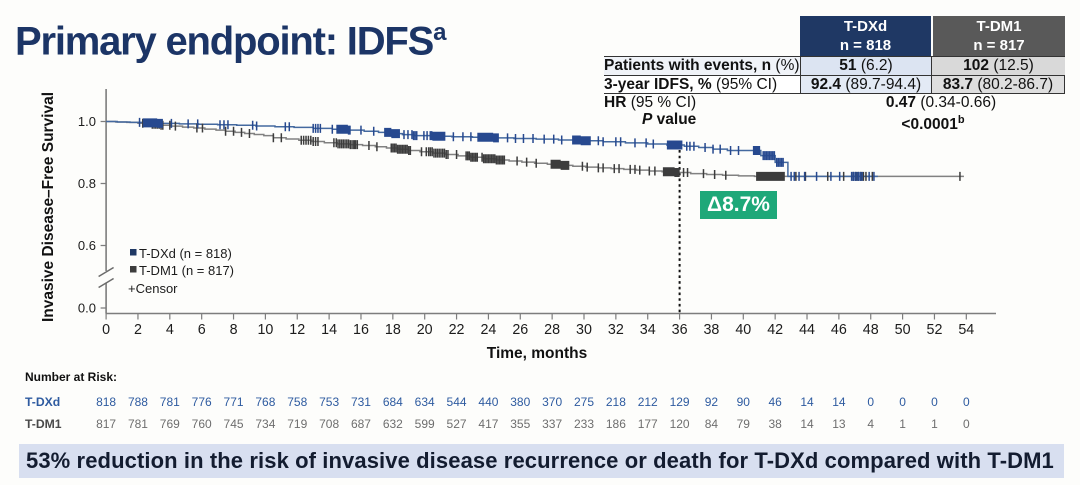  Describe the element at coordinates (807, 330) in the screenshot. I see `svg-text: 44` at that location.